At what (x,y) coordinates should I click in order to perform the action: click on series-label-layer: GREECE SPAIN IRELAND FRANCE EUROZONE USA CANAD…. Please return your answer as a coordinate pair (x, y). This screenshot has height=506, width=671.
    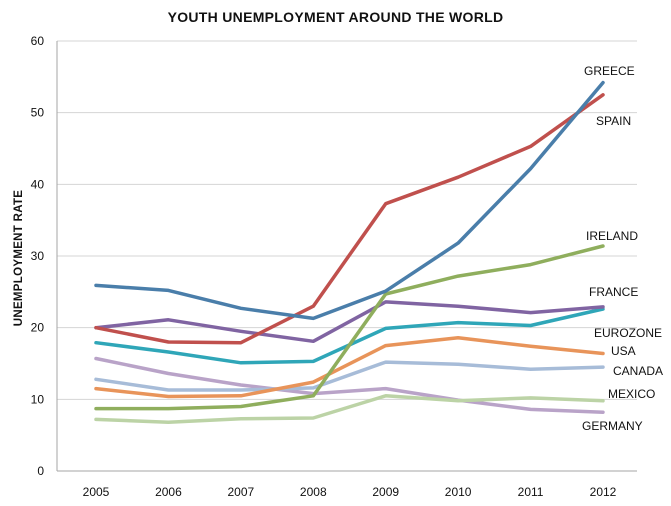
    Looking at the image, I should click on (622, 248).